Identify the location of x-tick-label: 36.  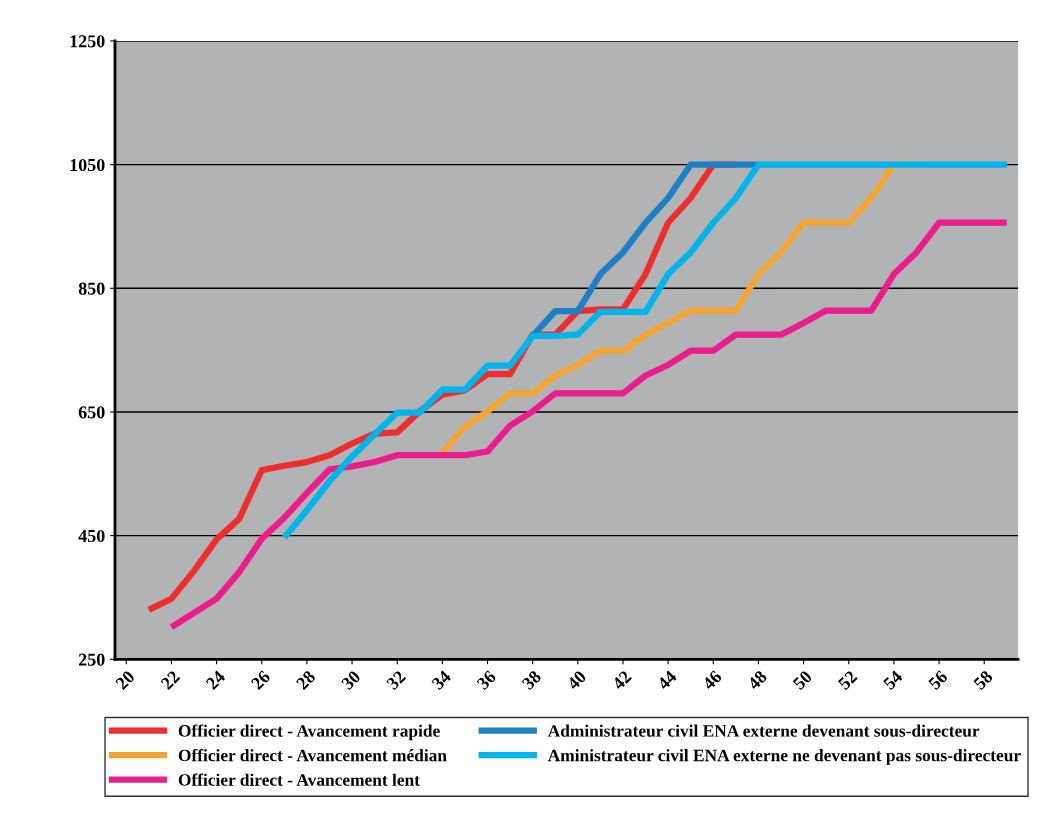
(486, 680).